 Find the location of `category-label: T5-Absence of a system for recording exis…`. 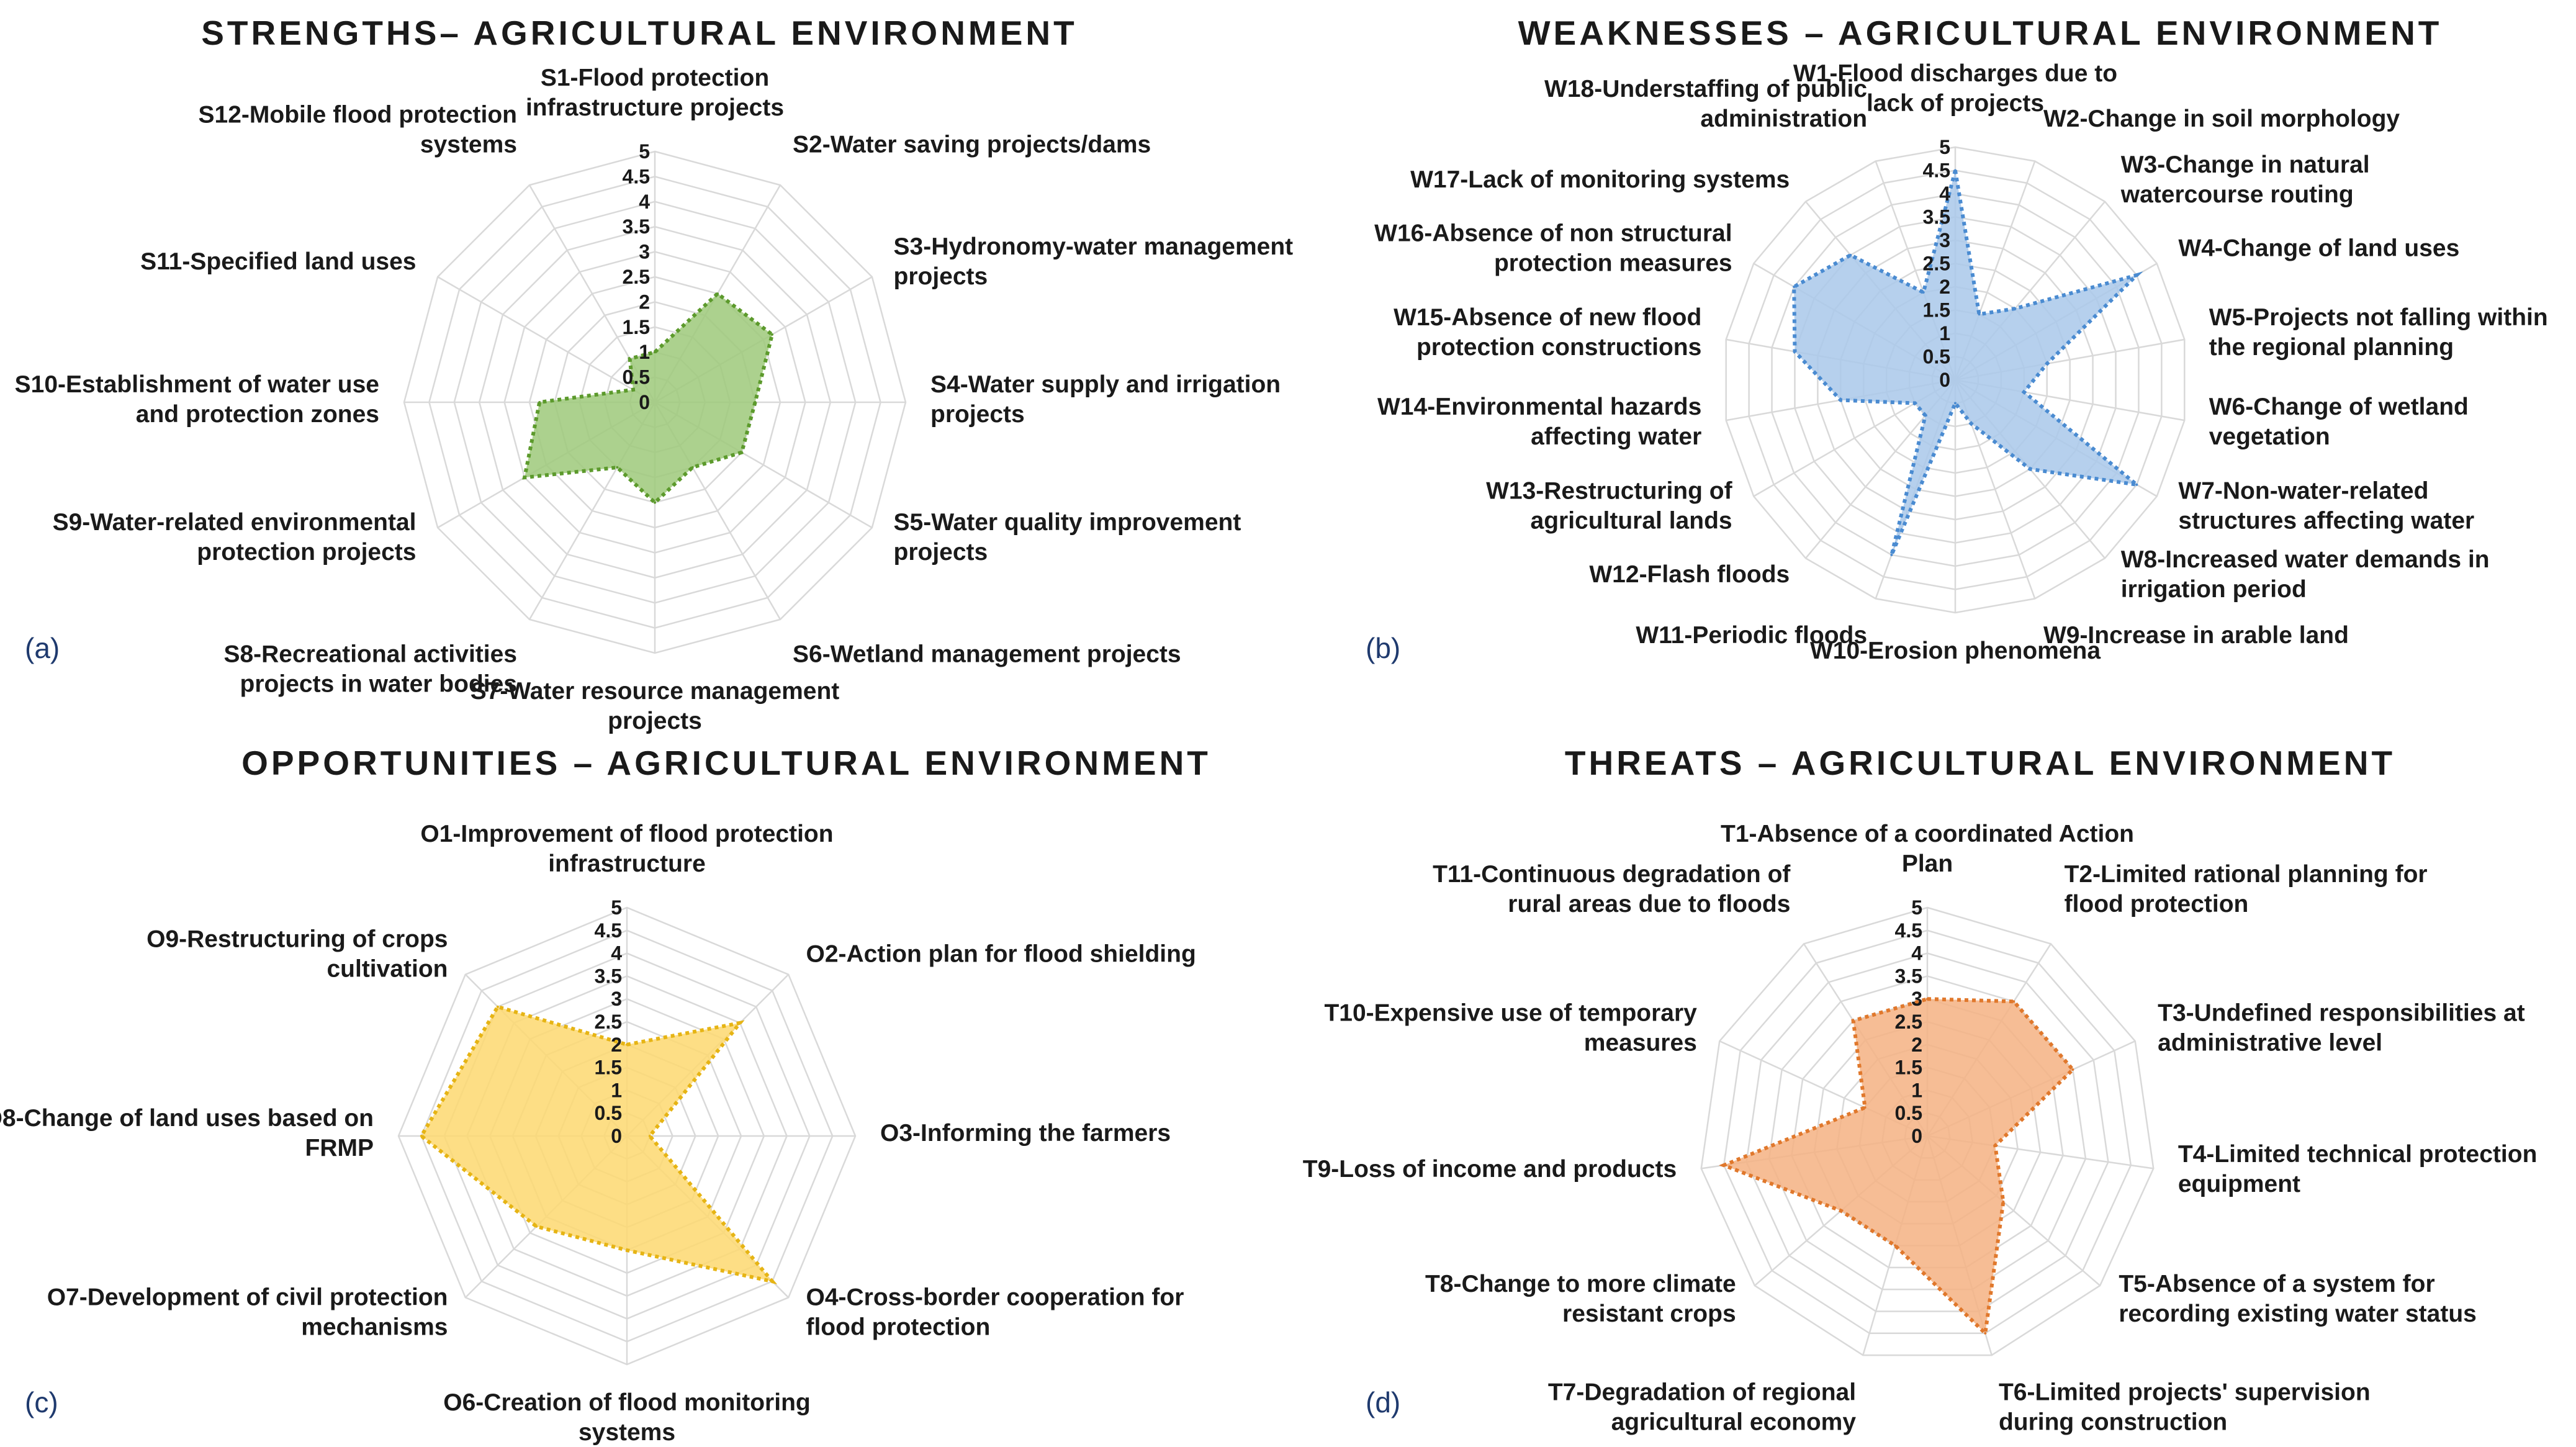

category-label: T5-Absence of a system for recording exis… is located at coordinates (2298, 1299).